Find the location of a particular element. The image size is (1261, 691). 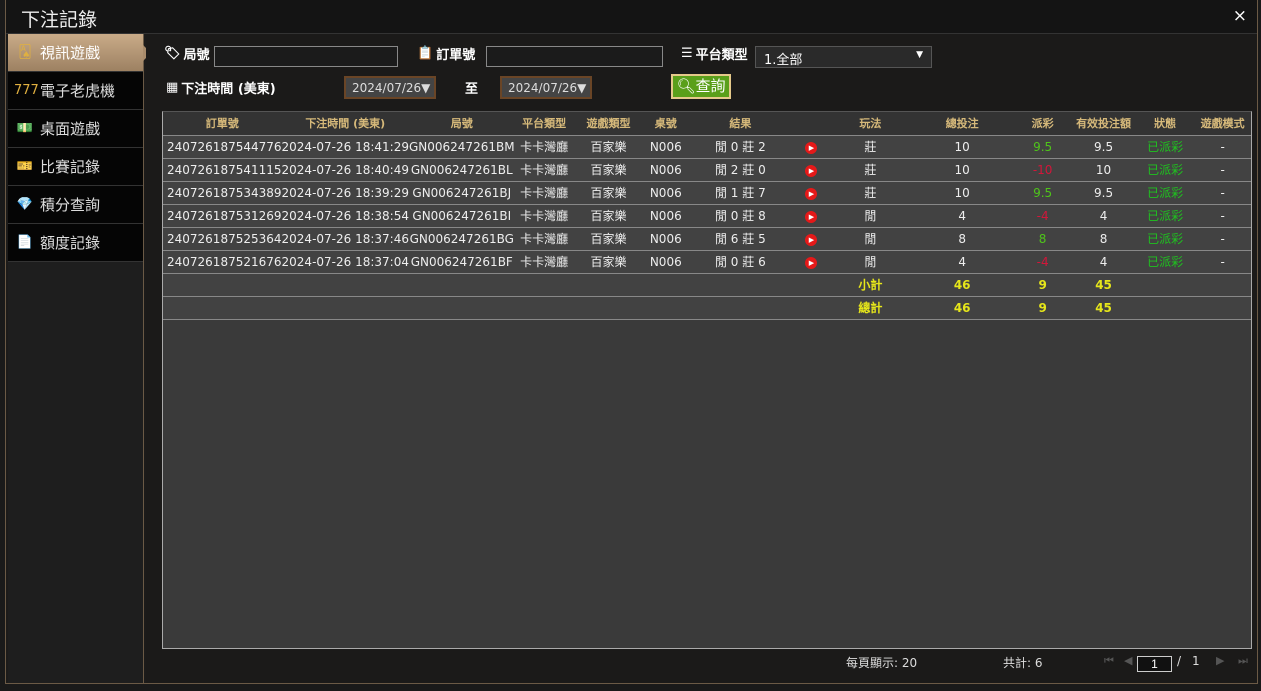

cell-round: GN006247261BM is located at coordinates (461, 147).